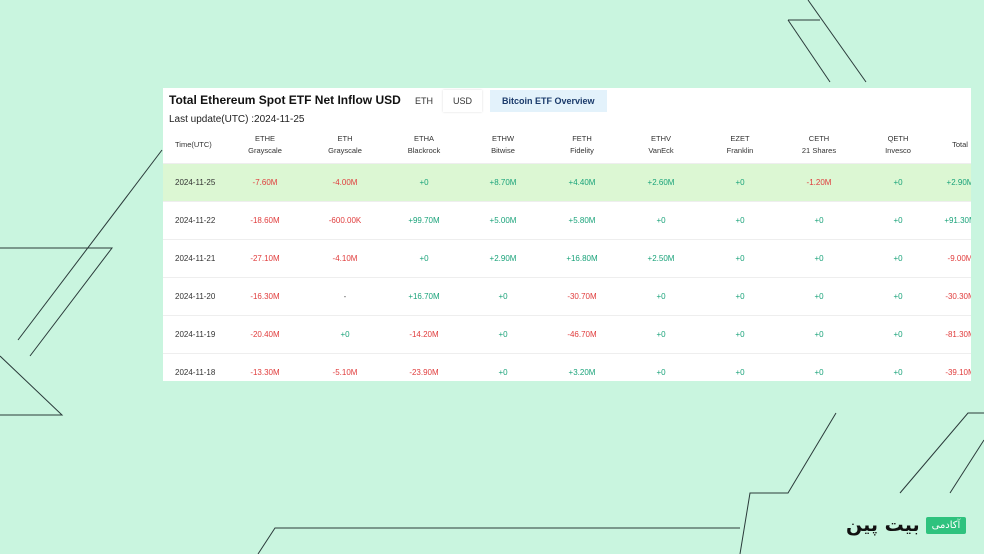 Image resolution: width=984 pixels, height=554 pixels. I want to click on column-header-ethe: ETHE Grayscale, so click(265, 145).